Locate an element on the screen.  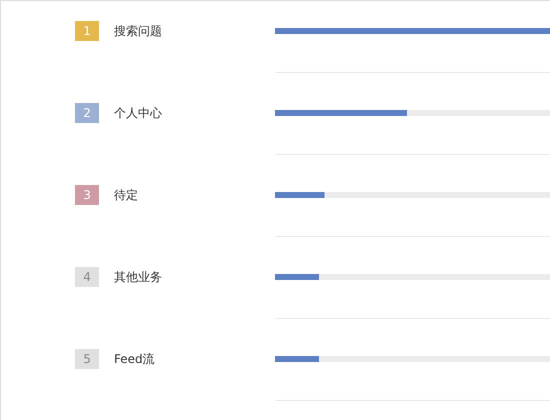
text: 3 is located at coordinates (87, 195).